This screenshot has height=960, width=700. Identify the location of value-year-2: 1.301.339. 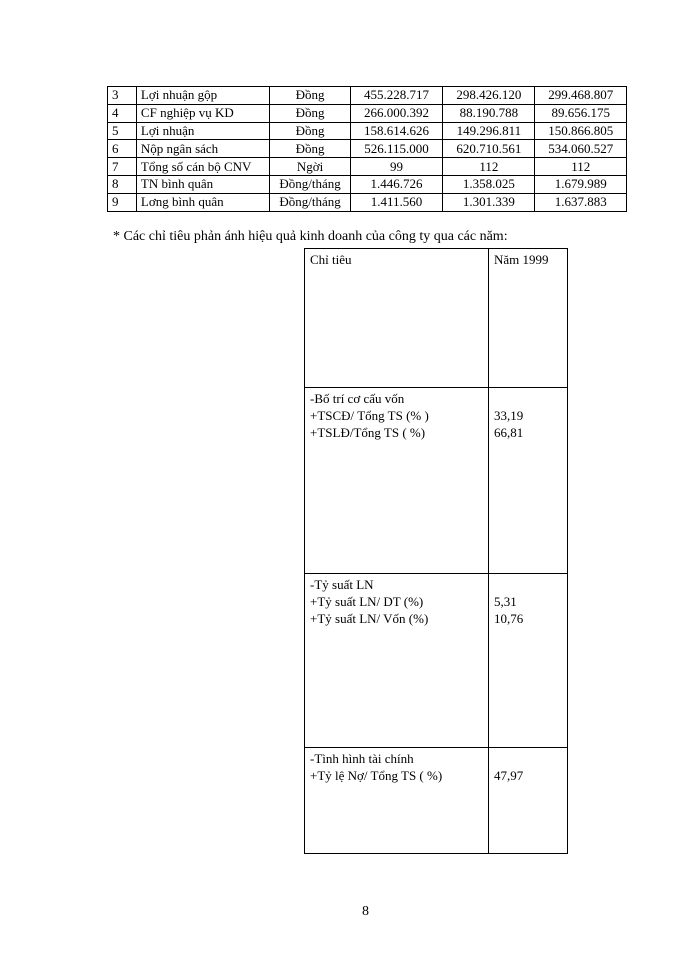
(489, 202).